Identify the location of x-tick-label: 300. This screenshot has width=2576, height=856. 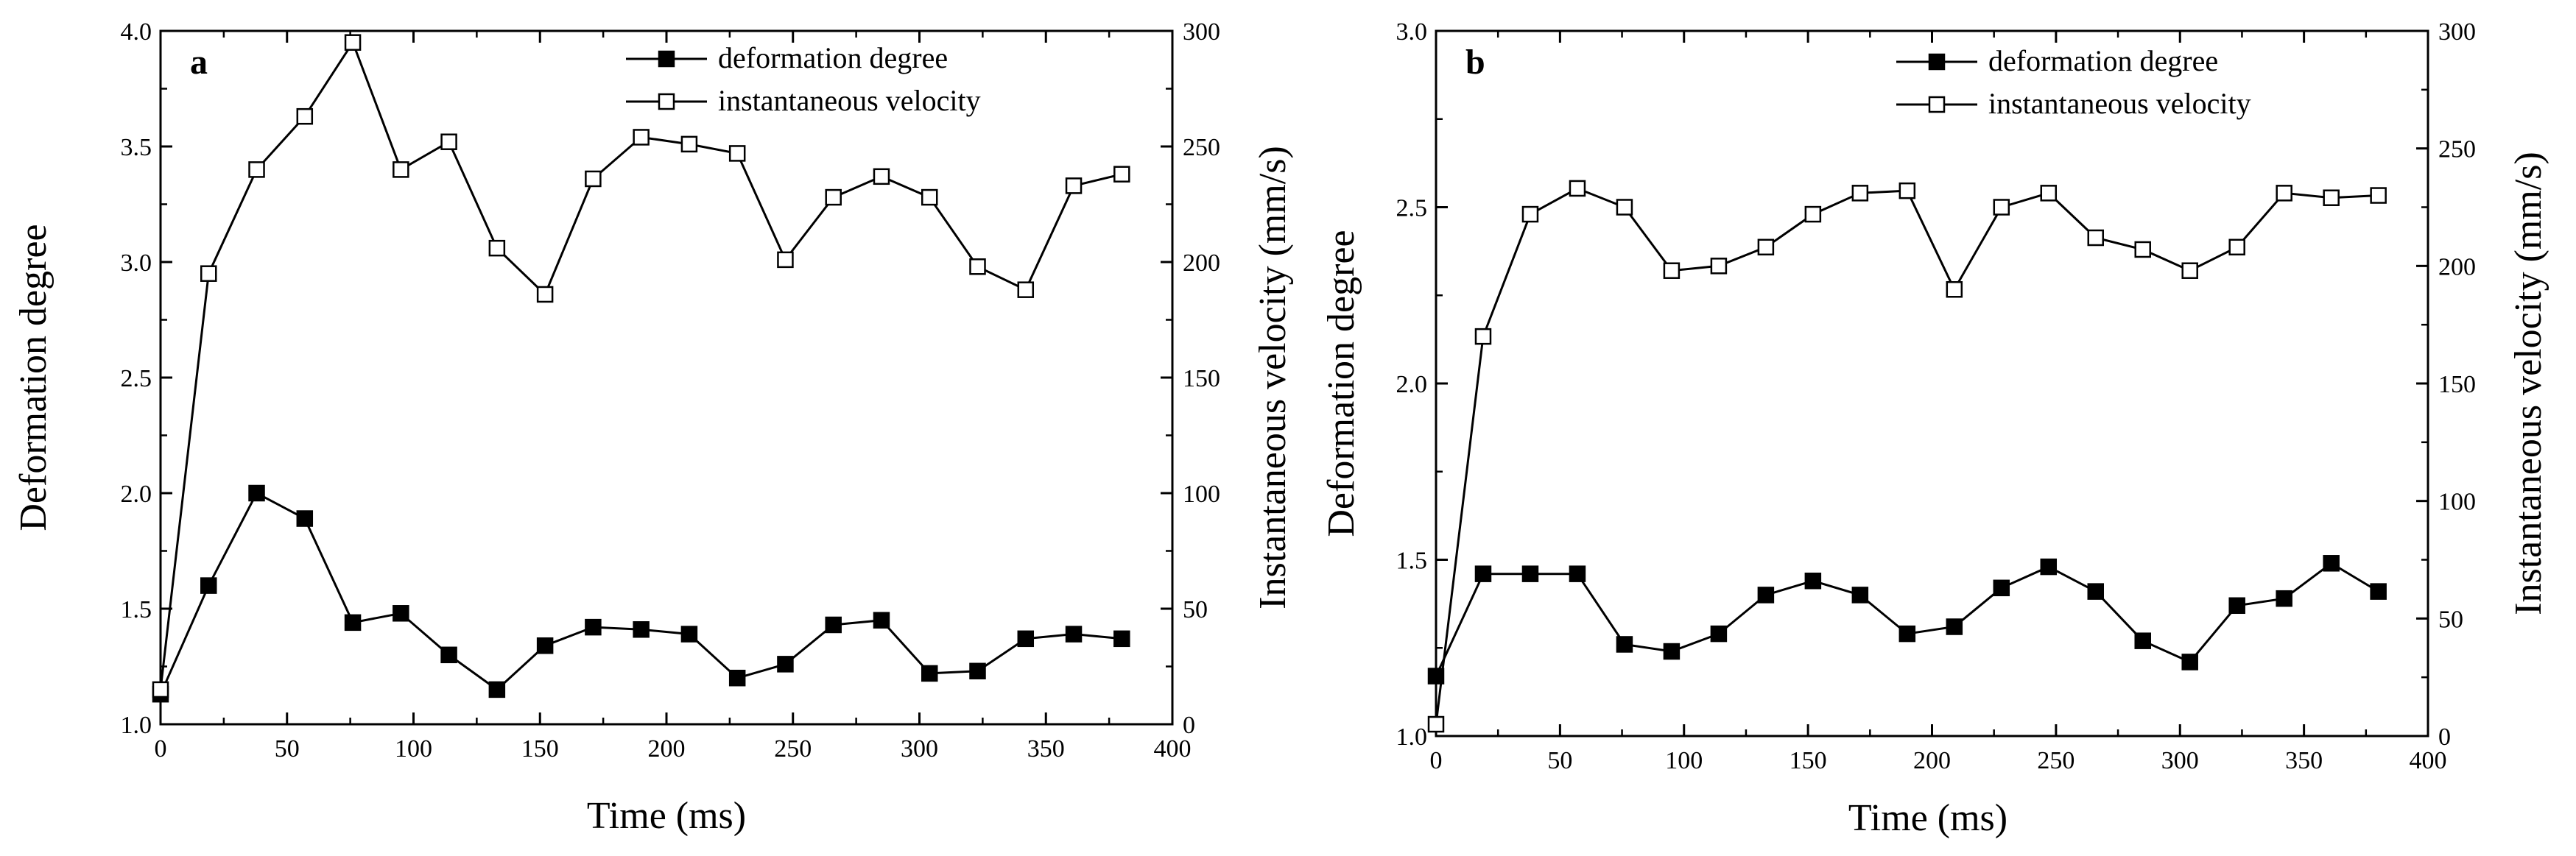
(919, 749).